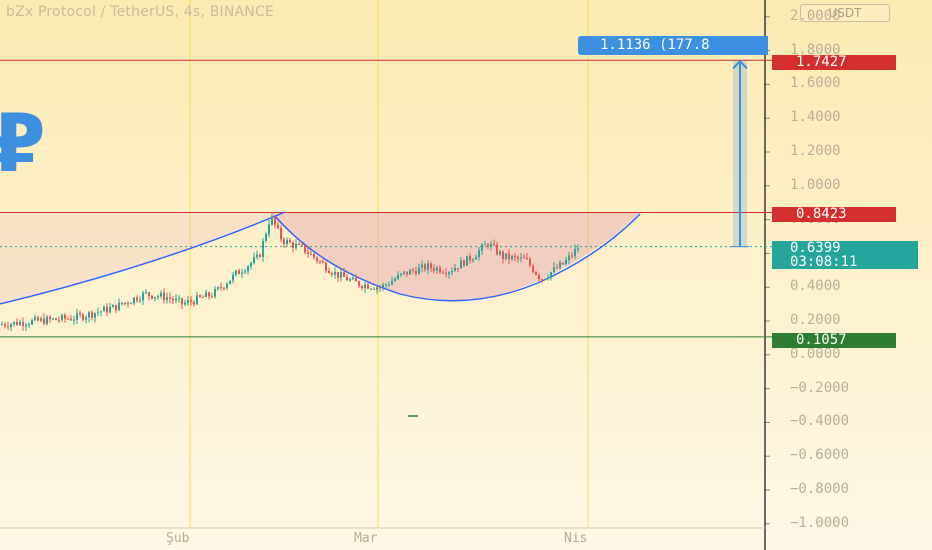 The image size is (932, 550). Describe the element at coordinates (815, 15) in the screenshot. I see `y-tick-label: 2.0000` at that location.